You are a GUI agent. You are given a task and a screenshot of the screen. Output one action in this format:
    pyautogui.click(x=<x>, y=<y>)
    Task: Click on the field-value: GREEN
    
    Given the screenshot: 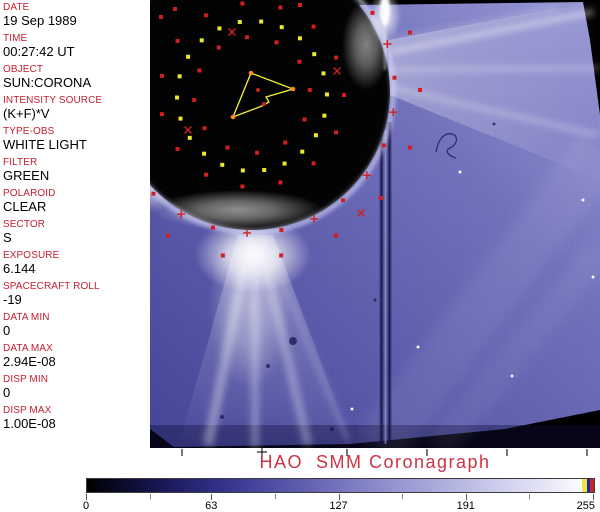 What is the action you would take?
    pyautogui.click(x=26, y=175)
    